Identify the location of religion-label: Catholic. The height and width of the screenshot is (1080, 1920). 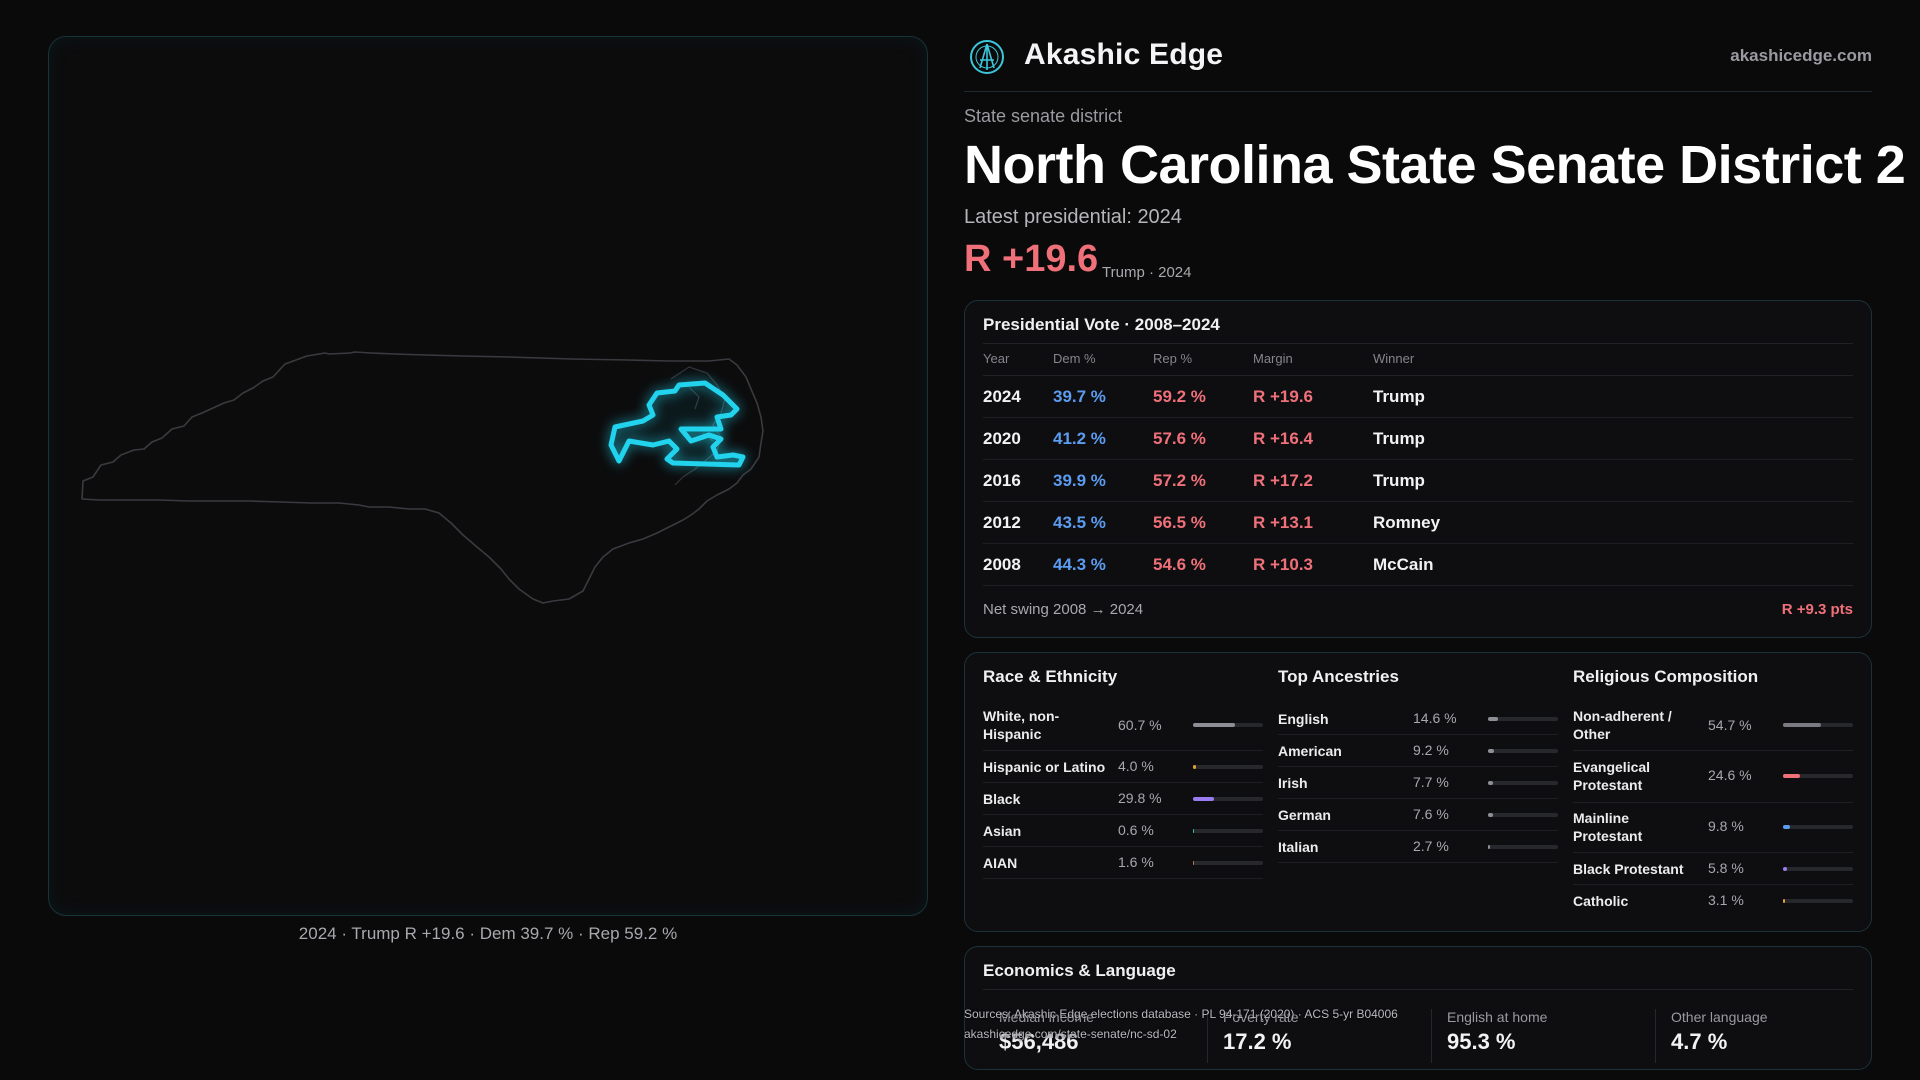
(1601, 901).